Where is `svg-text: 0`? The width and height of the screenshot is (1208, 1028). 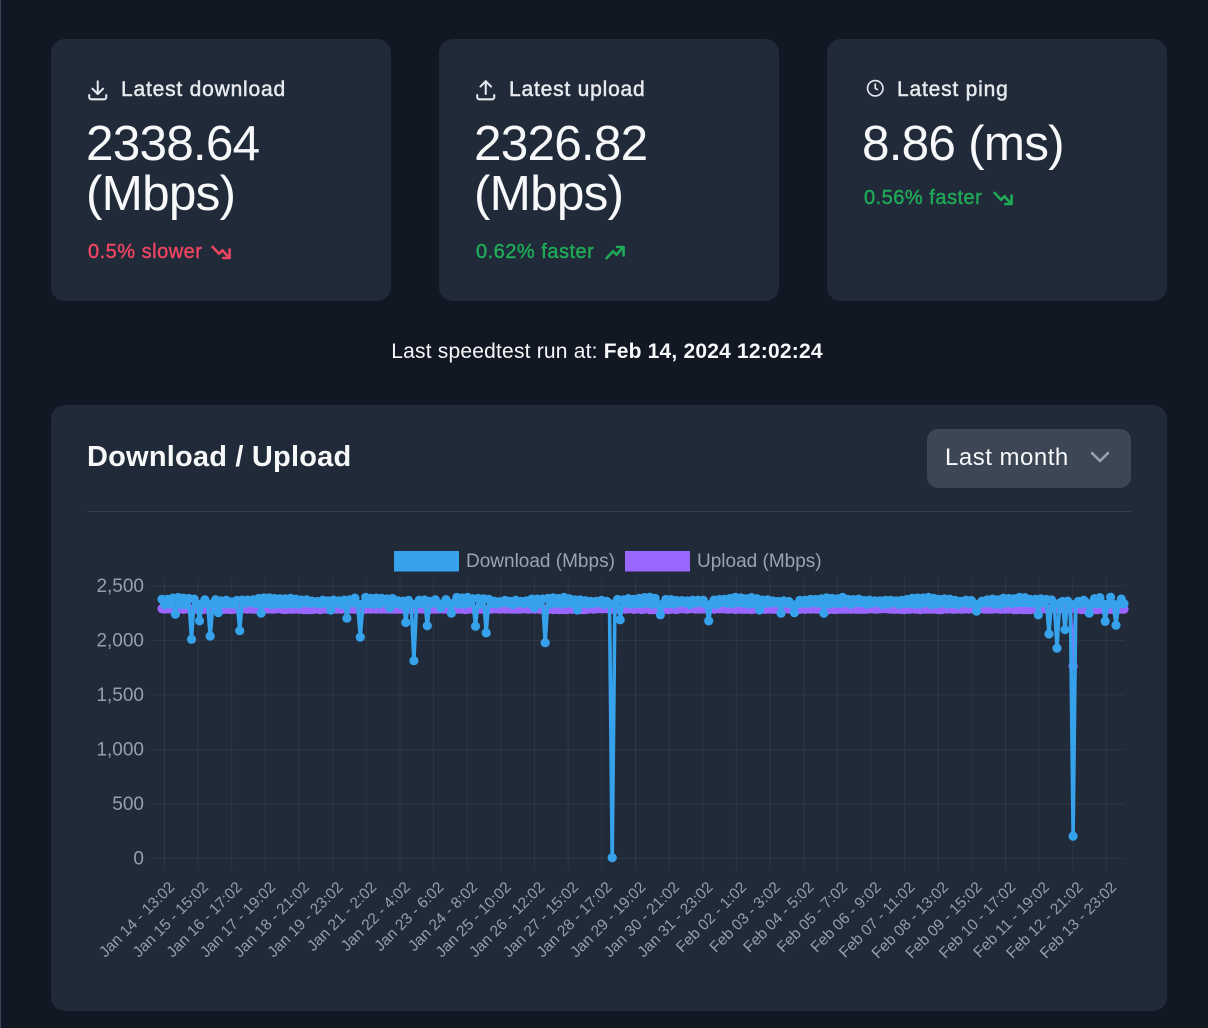
svg-text: 0 is located at coordinates (138, 859).